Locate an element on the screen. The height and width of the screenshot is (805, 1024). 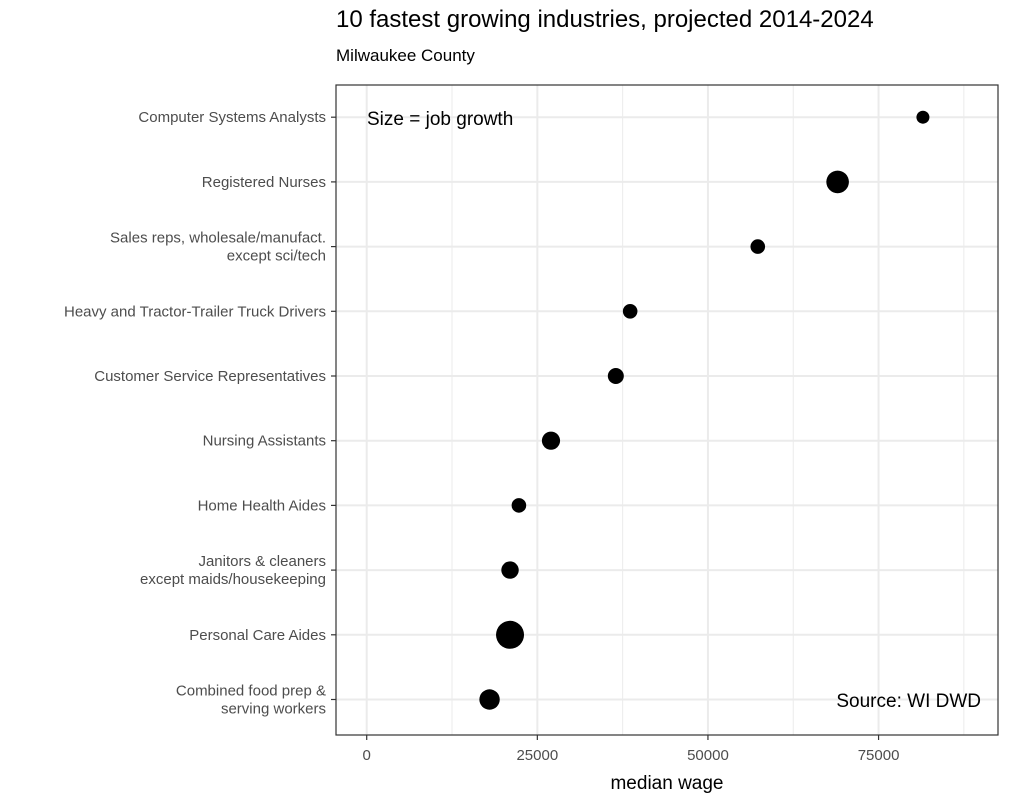
y-tick-label: Home Health Aides is located at coordinates (262, 505).